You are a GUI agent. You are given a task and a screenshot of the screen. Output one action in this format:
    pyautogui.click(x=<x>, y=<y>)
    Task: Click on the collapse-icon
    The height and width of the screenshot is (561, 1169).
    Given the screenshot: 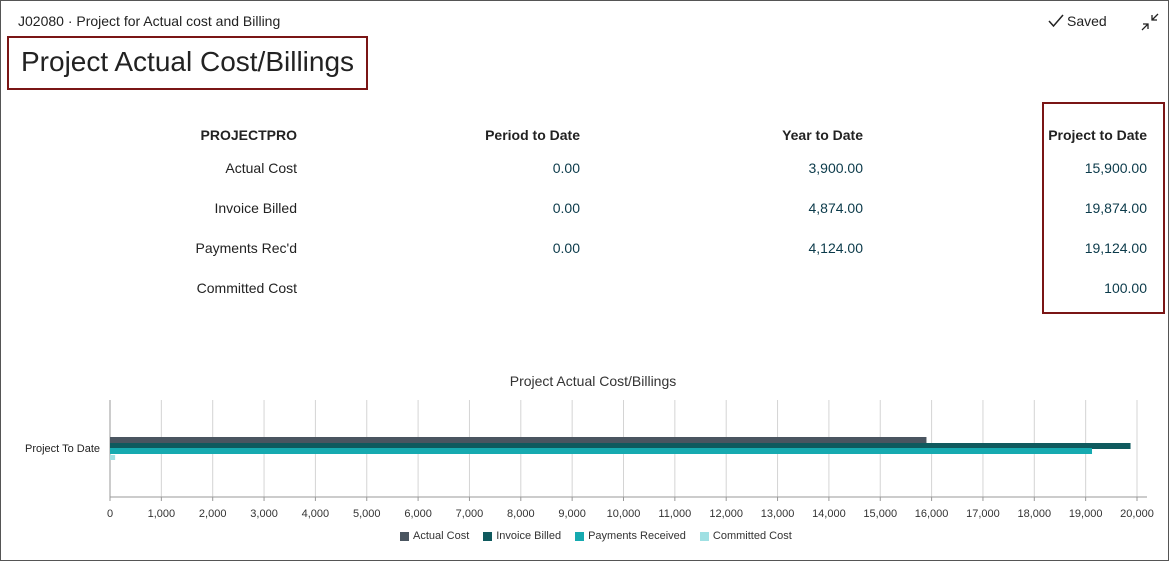 What is the action you would take?
    pyautogui.click(x=1150, y=22)
    